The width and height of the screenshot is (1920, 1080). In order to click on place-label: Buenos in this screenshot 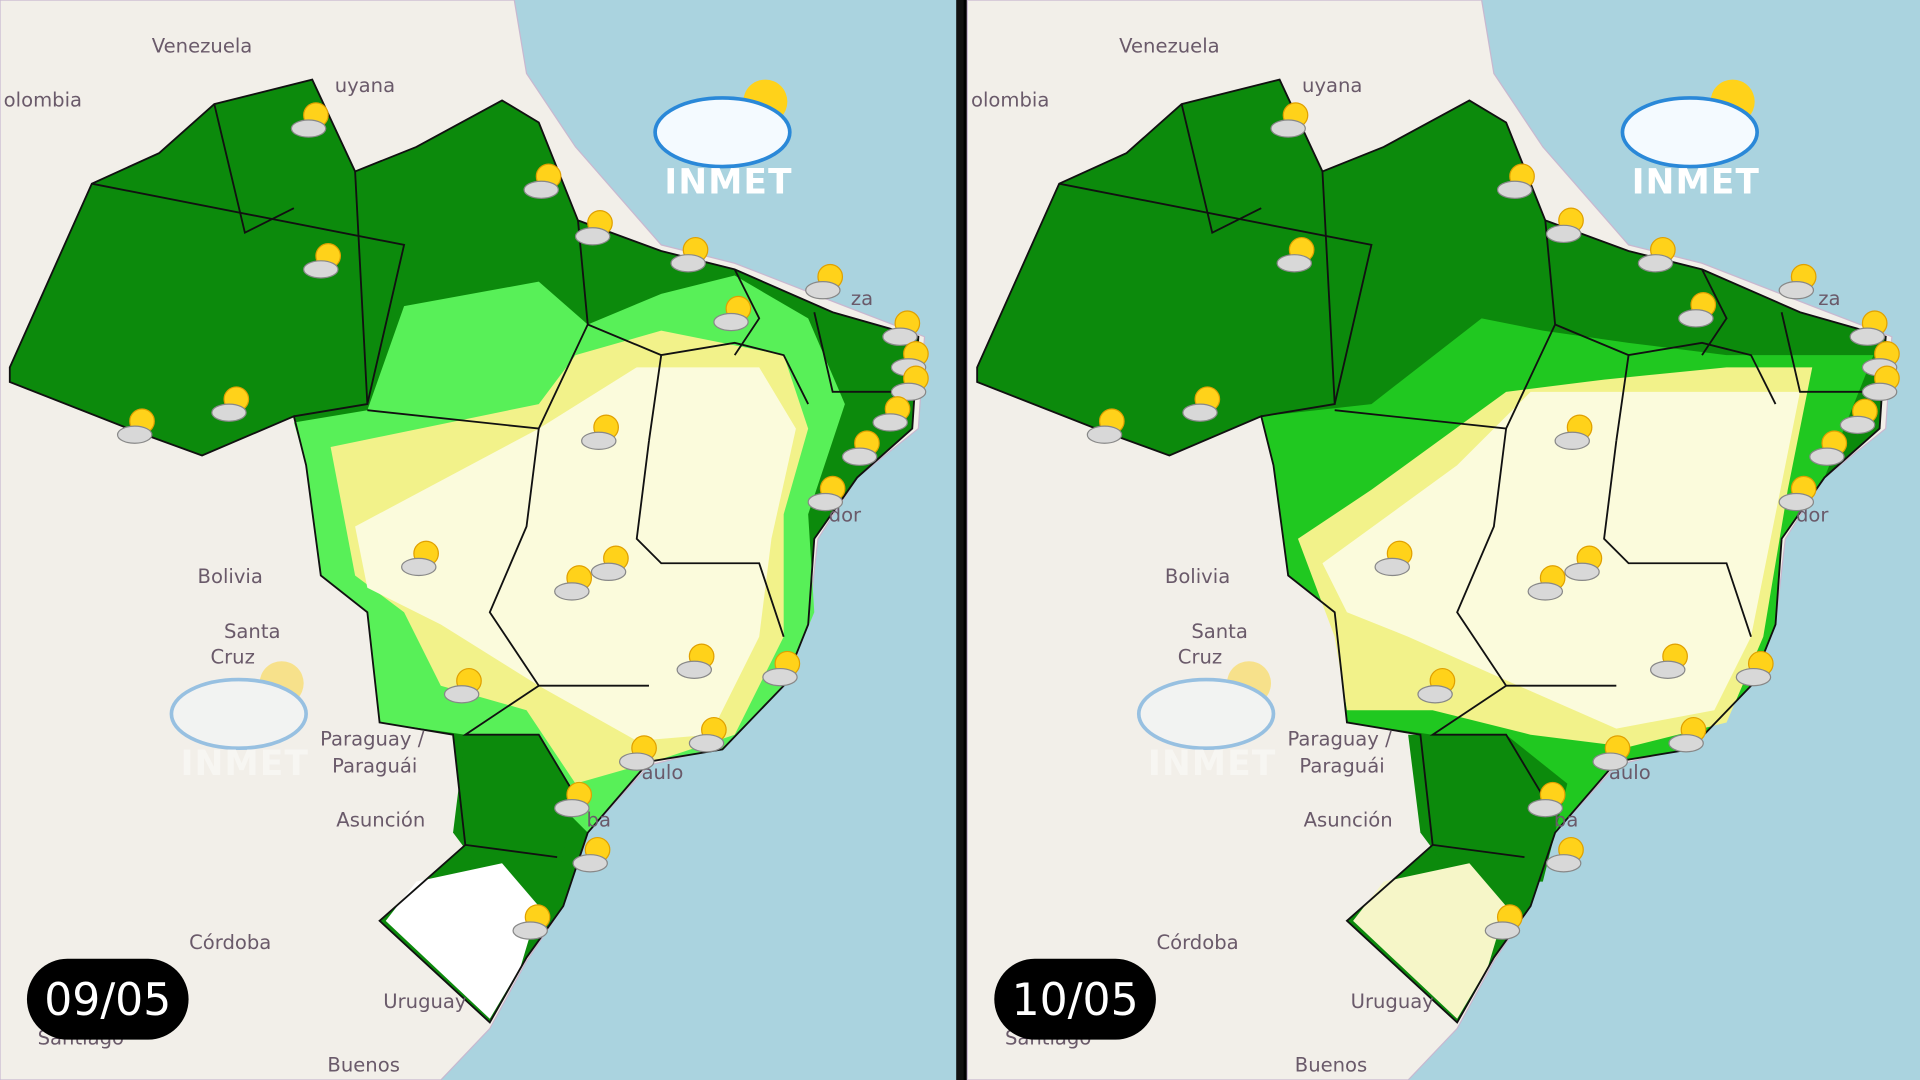, I will do `click(1331, 1064)`.